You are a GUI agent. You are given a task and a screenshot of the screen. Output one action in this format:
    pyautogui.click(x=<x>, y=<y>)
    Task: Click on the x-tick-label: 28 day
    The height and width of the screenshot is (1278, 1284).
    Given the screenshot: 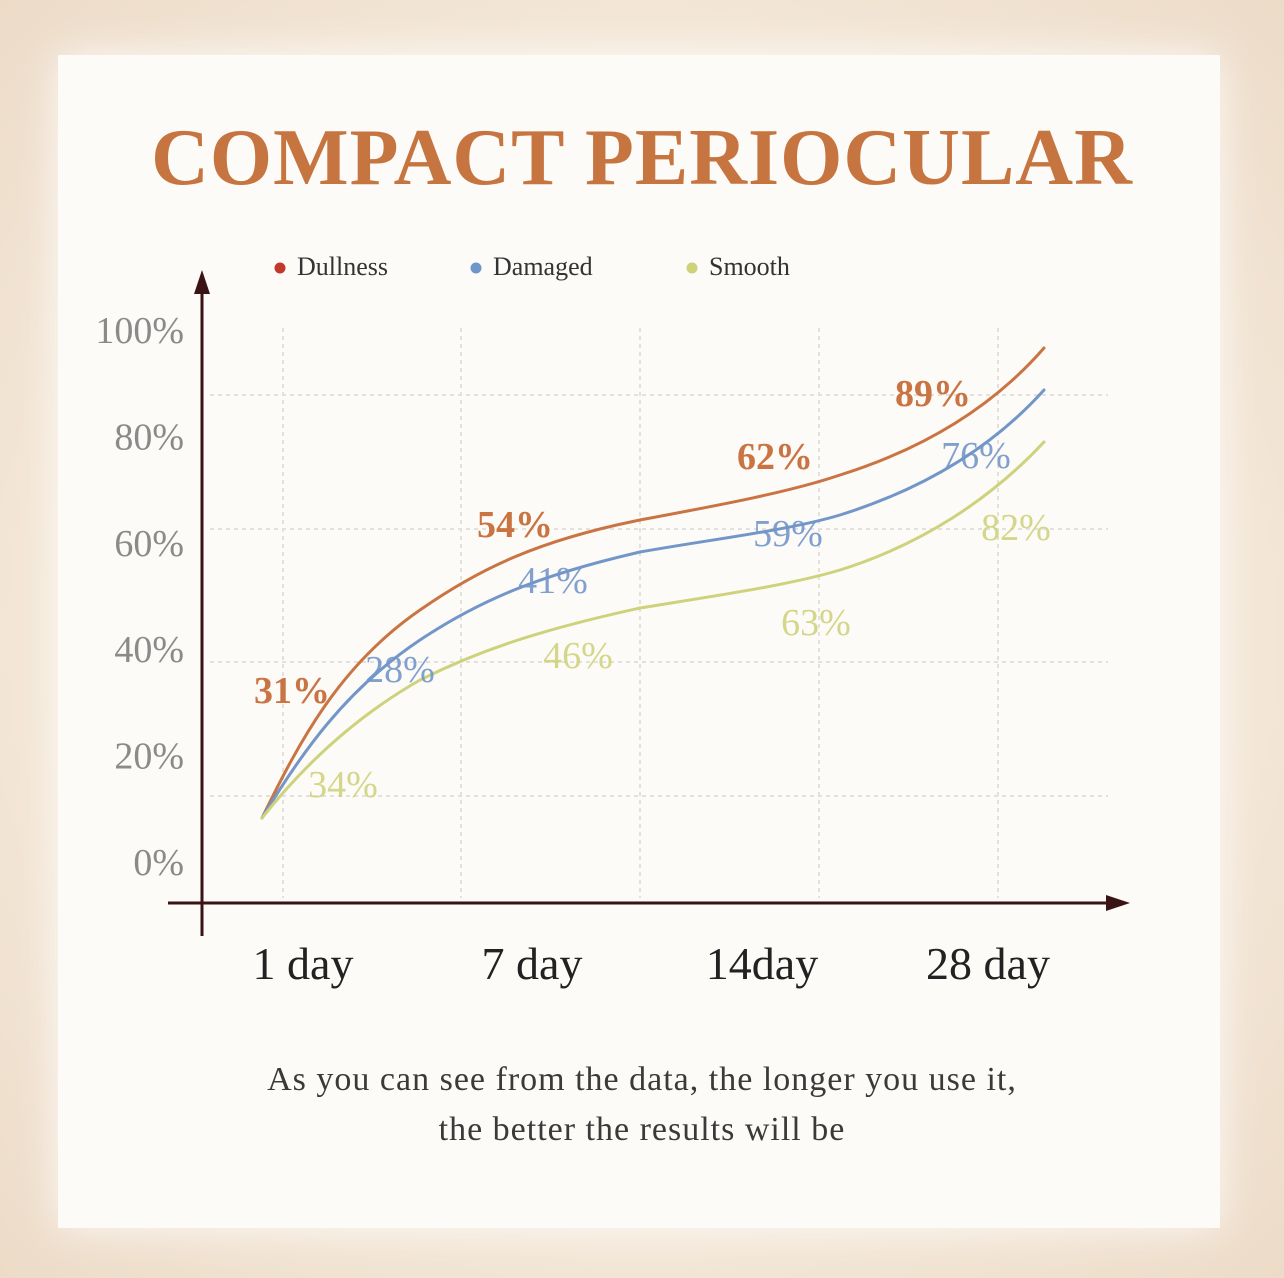 What is the action you would take?
    pyautogui.click(x=988, y=963)
    